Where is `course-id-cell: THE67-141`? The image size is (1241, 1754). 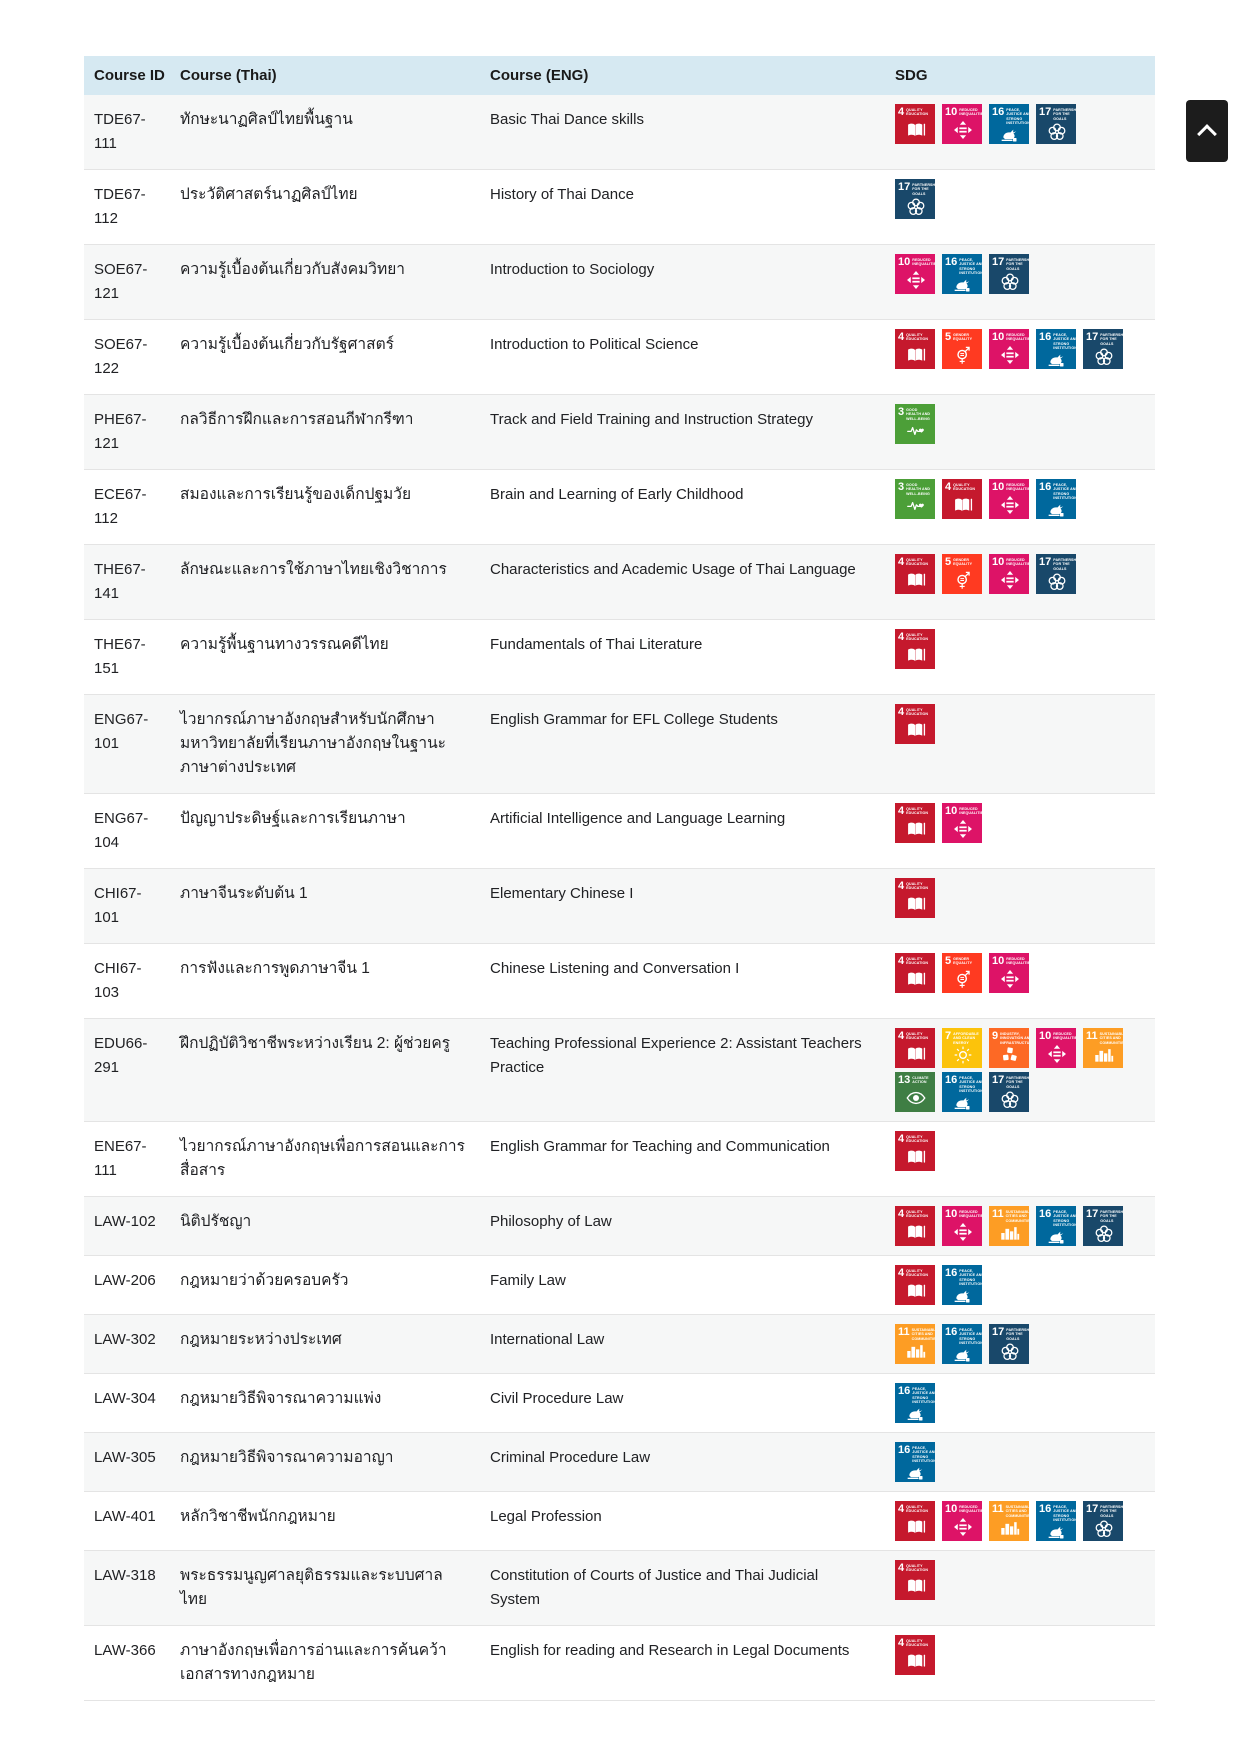 course-id-cell: THE67-141 is located at coordinates (120, 581).